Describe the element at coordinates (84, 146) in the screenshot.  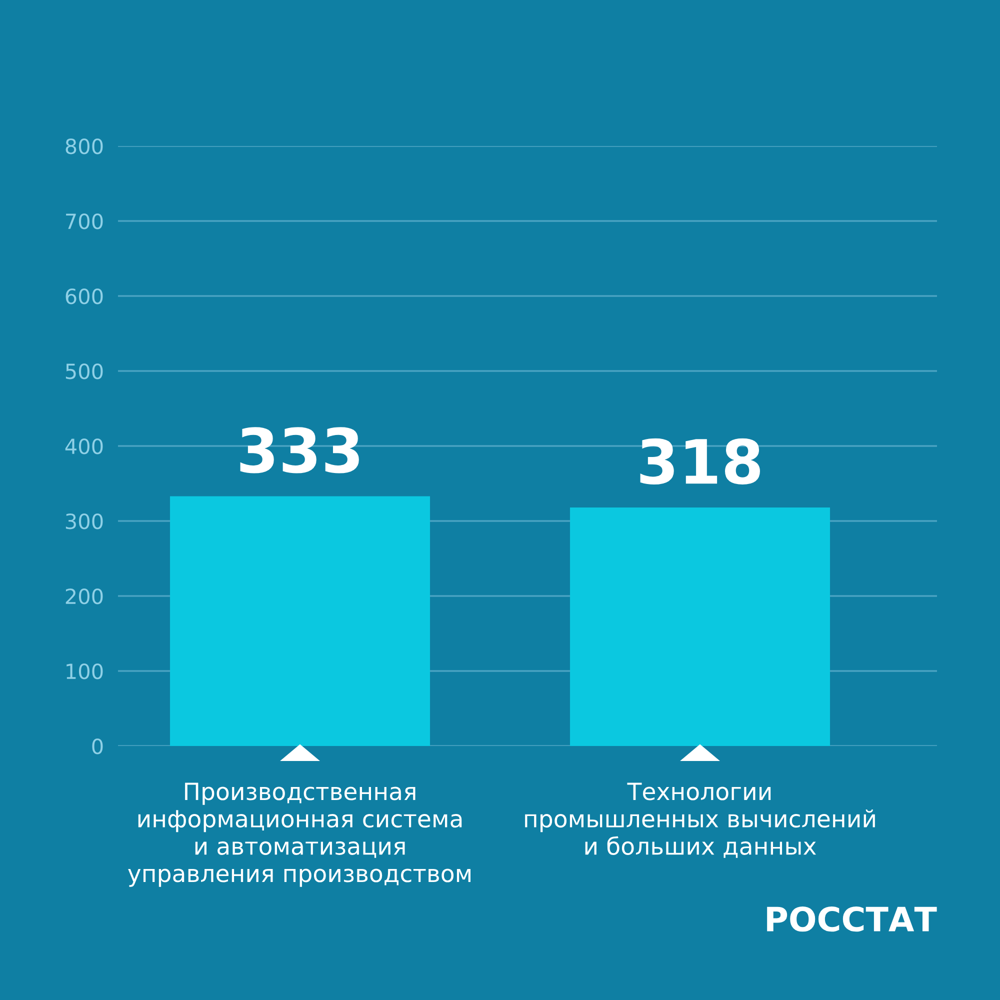
I see `y-tick-label: 800` at that location.